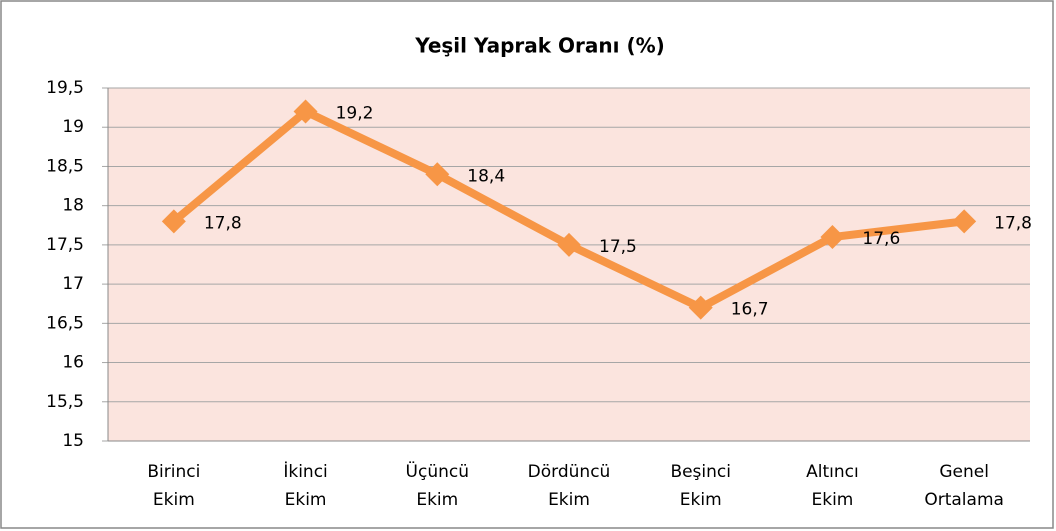 The height and width of the screenshot is (531, 1056). I want to click on y-tick-label: 19, so click(73, 127).